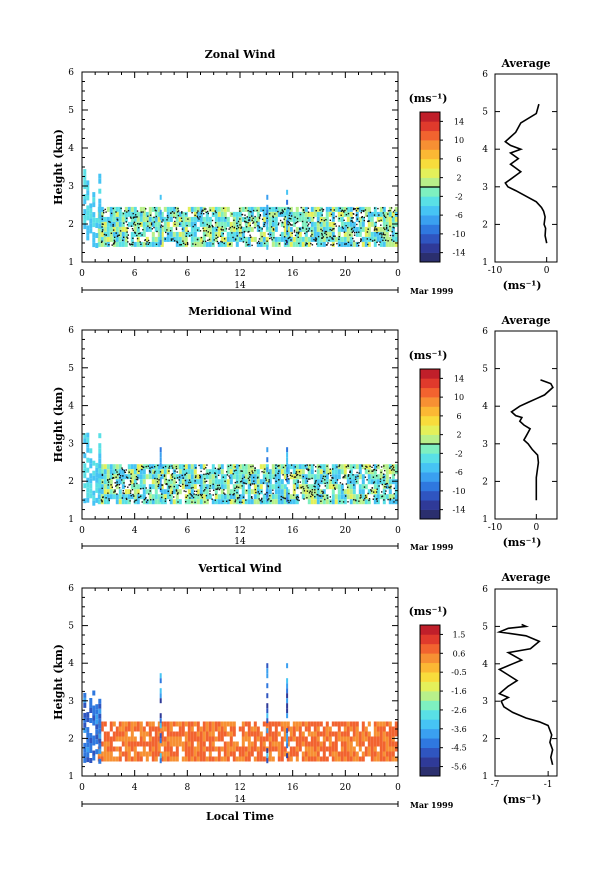  Describe the element at coordinates (239, 788) in the screenshot. I see `x-tick-label: 12` at that location.